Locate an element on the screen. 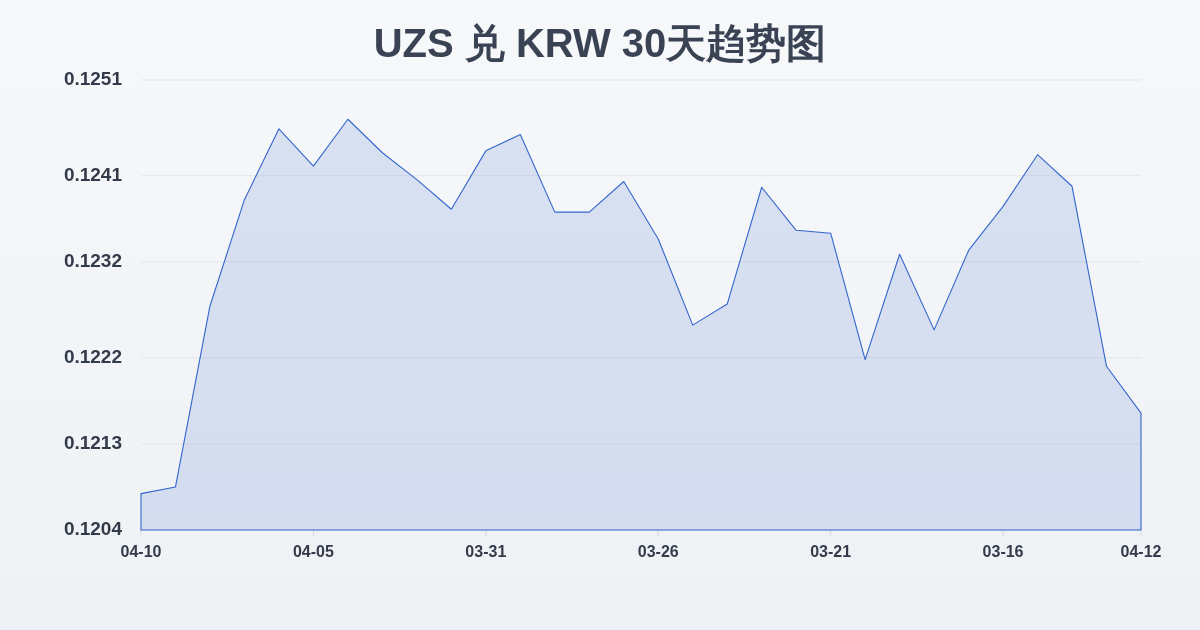  y-tick-label: 0.1232 is located at coordinates (92, 260).